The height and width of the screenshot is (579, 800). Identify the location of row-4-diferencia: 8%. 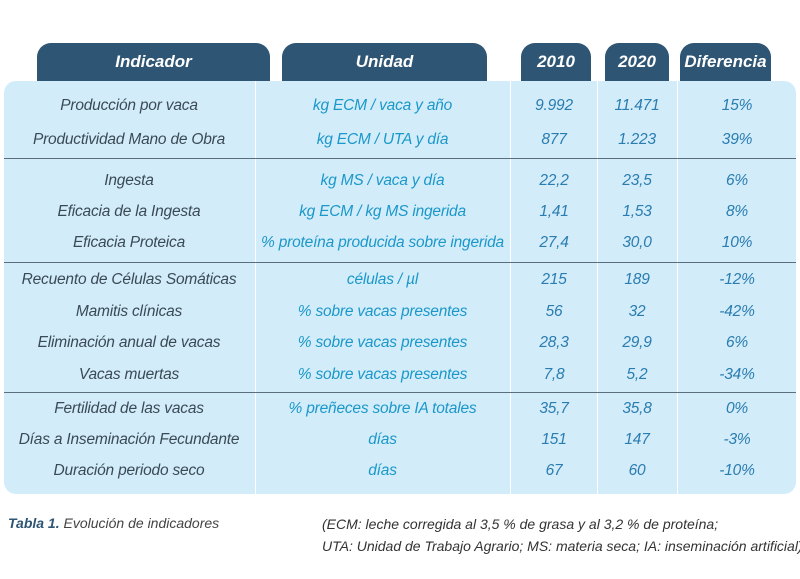
(736, 211).